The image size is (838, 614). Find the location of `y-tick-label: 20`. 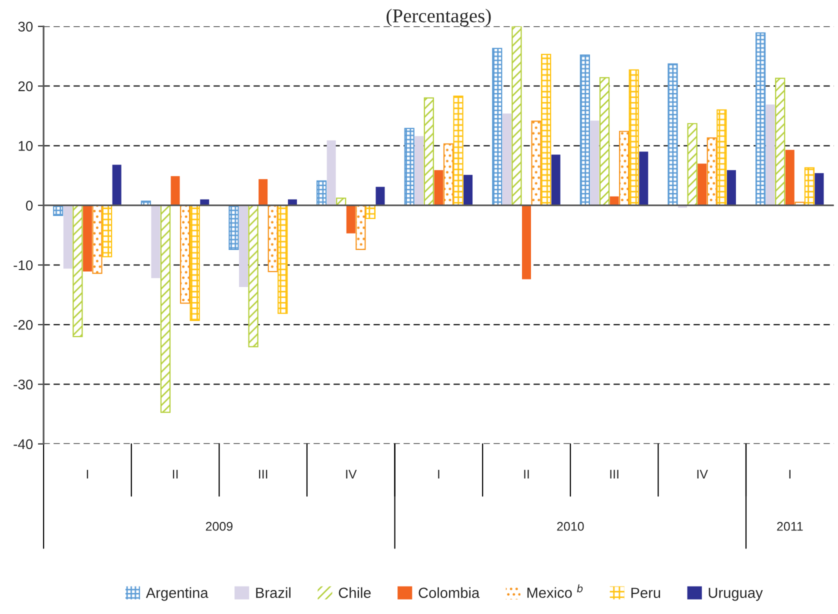

y-tick-label: 20 is located at coordinates (25, 86).